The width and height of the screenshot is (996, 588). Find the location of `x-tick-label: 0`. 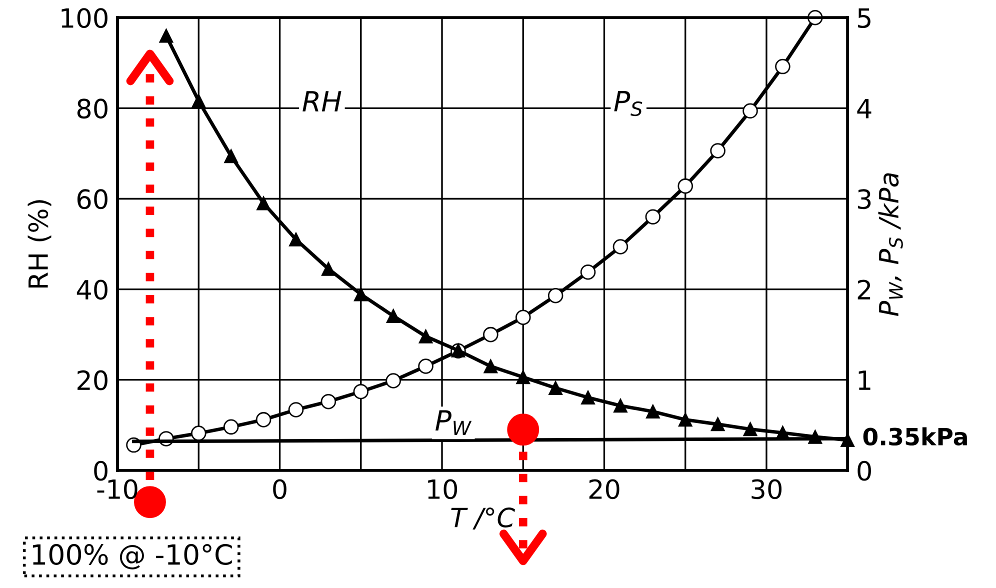

x-tick-label: 0 is located at coordinates (279, 489).